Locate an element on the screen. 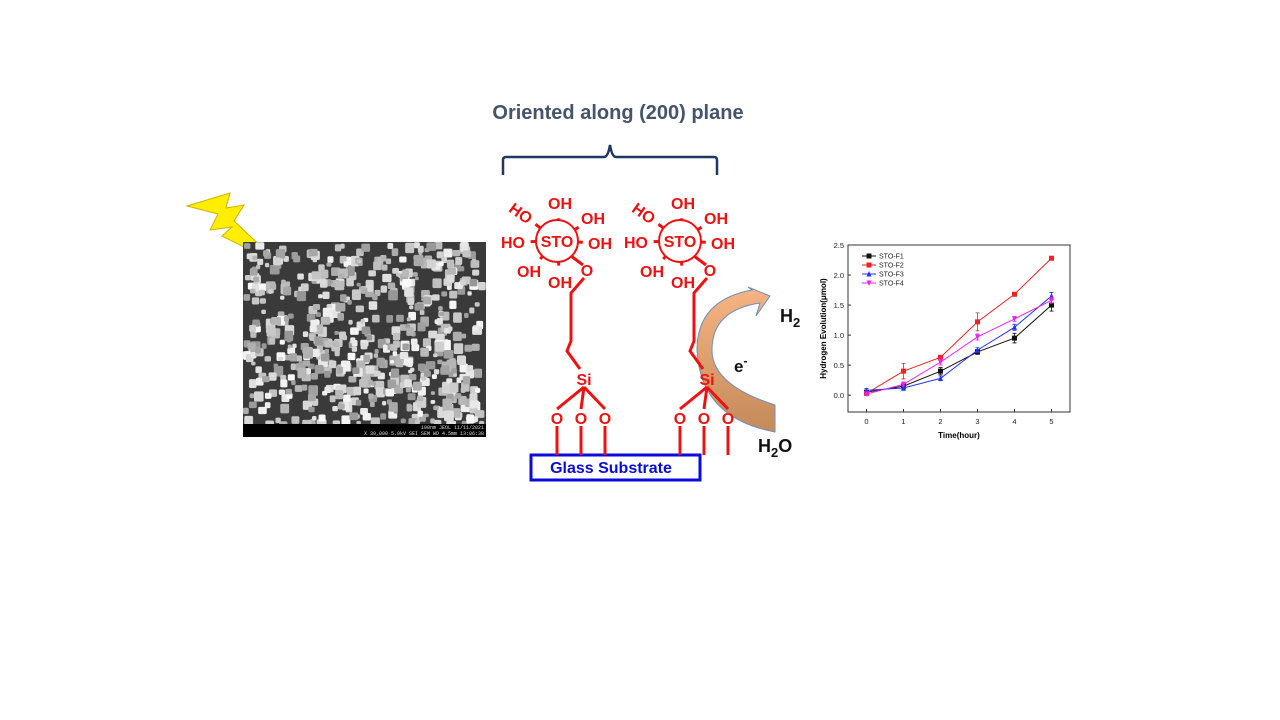  x-axis-label: Time(hour) is located at coordinates (959, 435).